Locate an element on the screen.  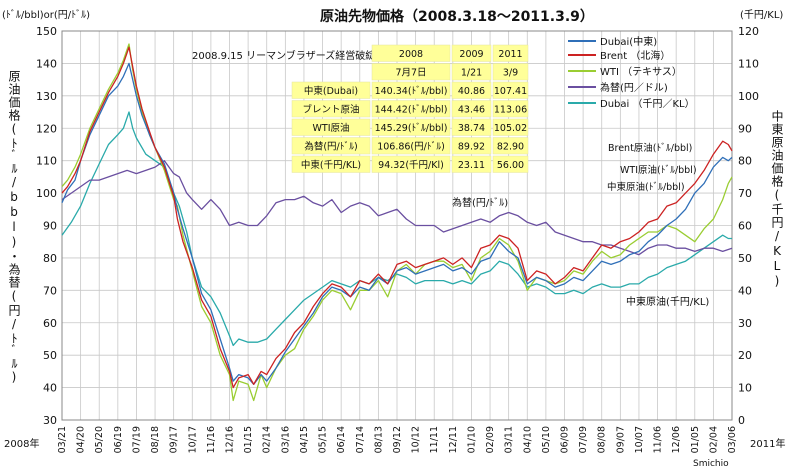
right-tick-label: 0 is located at coordinates (741, 420).